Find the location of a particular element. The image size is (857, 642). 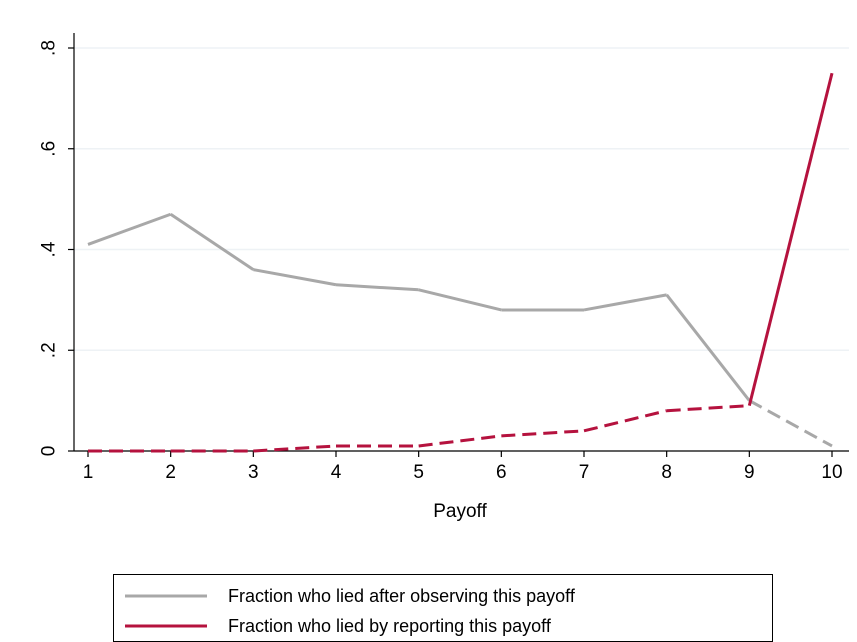

x-tick-label-7: 8 is located at coordinates (666, 472).